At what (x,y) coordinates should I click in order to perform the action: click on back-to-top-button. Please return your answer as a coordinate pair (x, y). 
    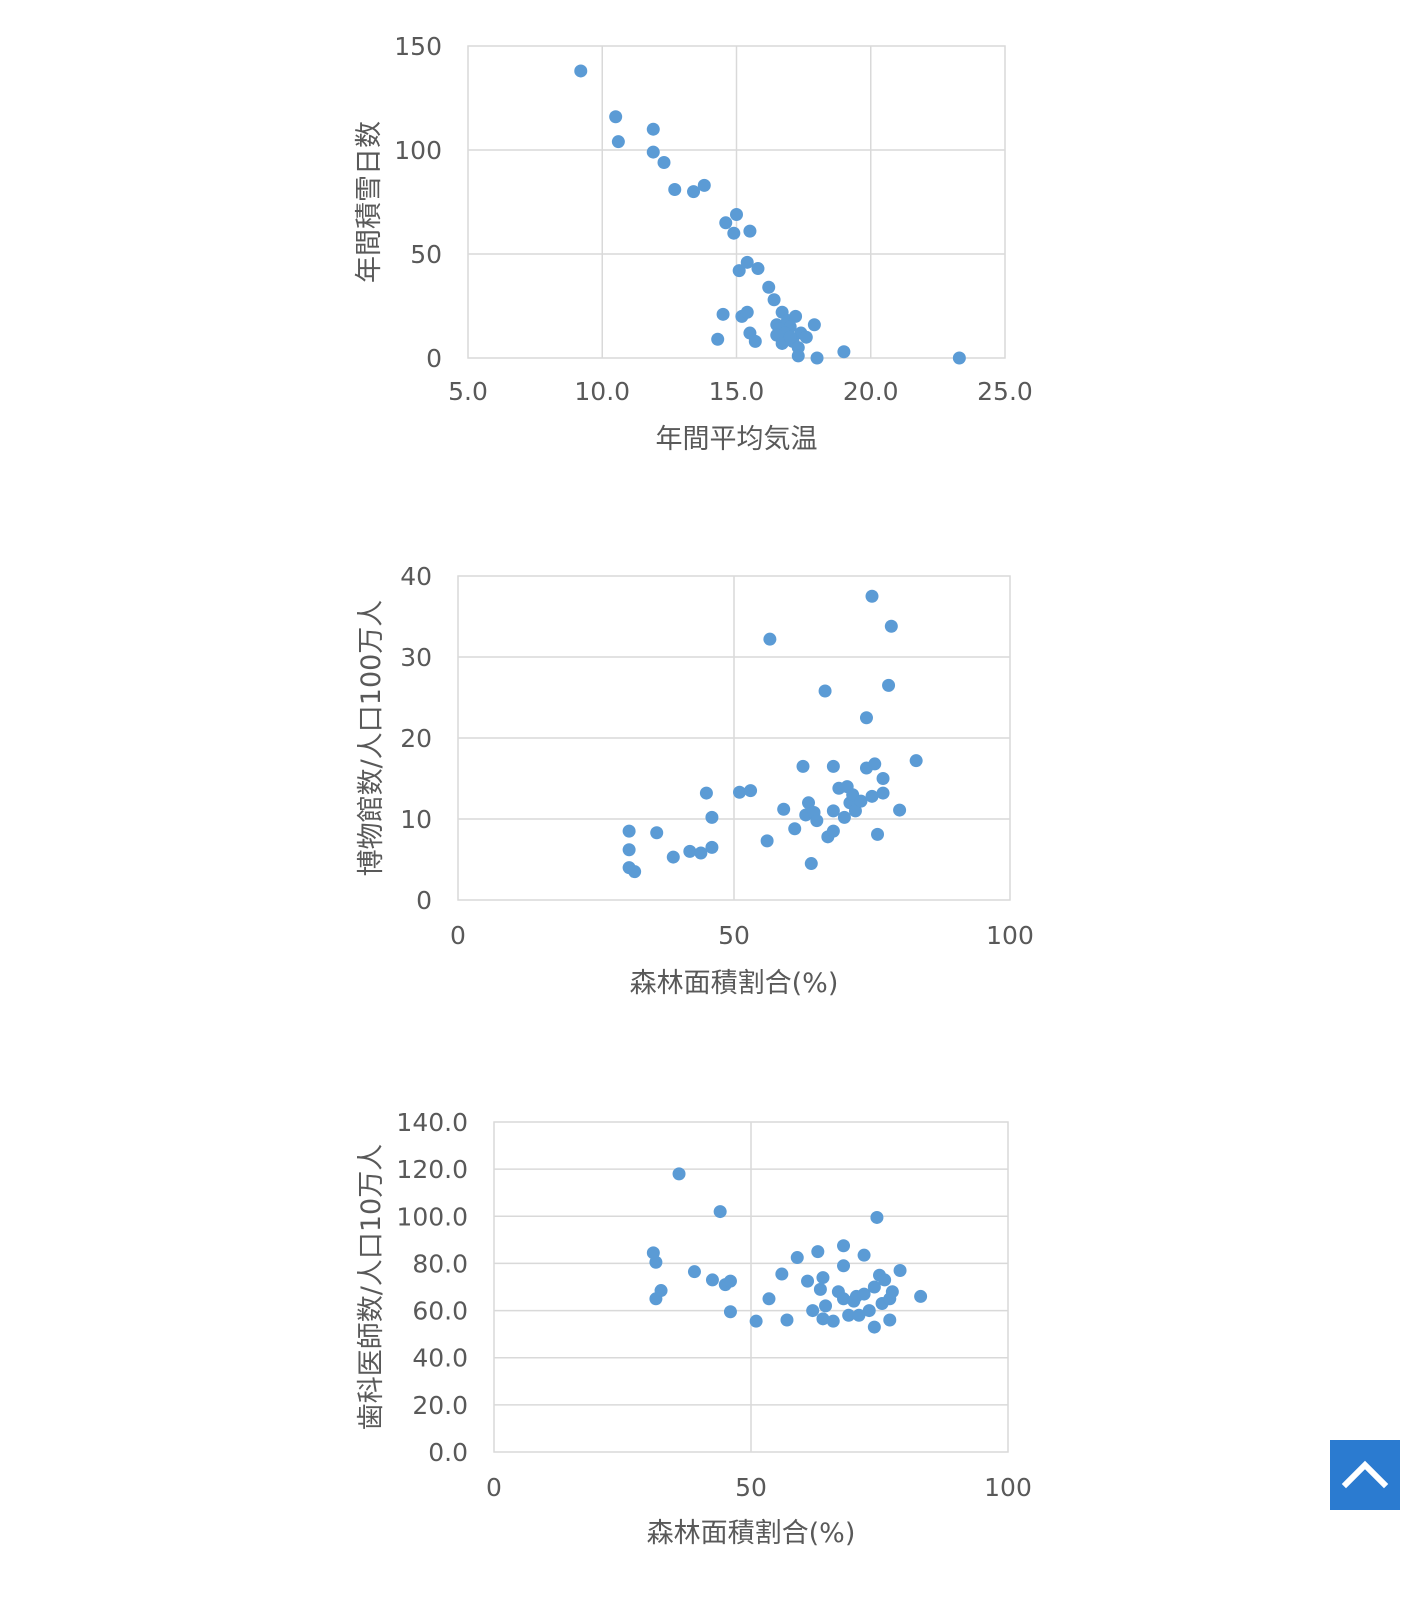
    Looking at the image, I should click on (1365, 1475).